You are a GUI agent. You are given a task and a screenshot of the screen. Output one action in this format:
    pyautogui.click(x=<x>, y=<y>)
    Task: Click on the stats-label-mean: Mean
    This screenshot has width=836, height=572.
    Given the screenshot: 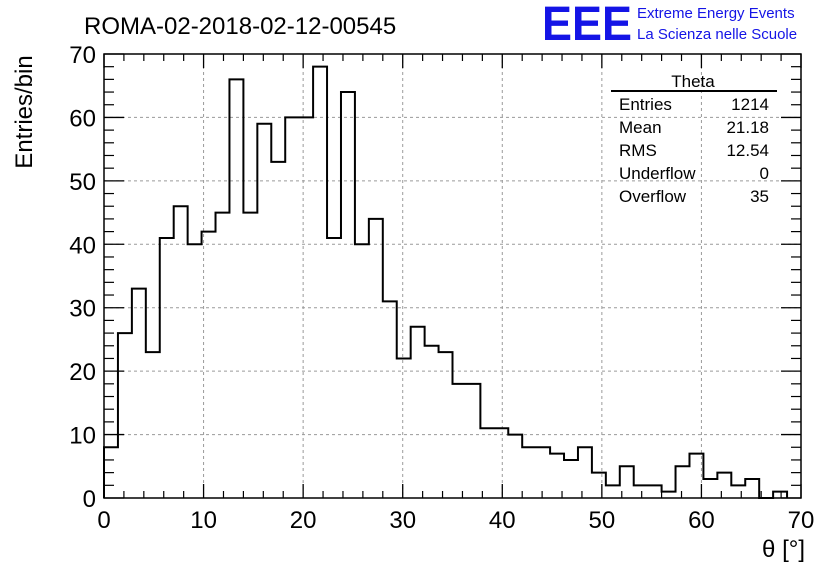 What is the action you would take?
    pyautogui.click(x=640, y=127)
    